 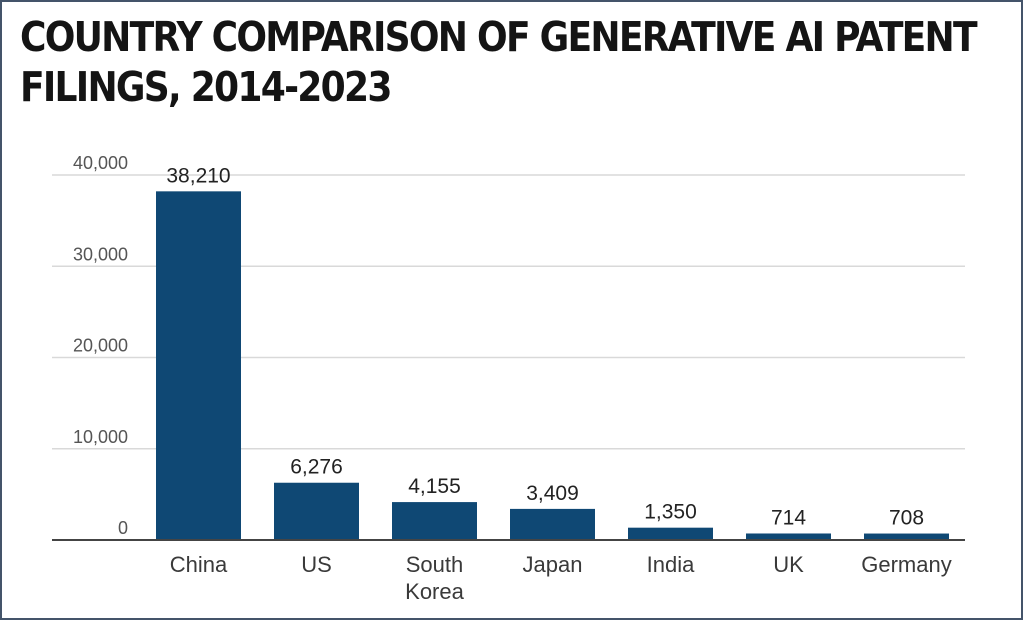 I want to click on x-tick-label: China, so click(x=199, y=564).